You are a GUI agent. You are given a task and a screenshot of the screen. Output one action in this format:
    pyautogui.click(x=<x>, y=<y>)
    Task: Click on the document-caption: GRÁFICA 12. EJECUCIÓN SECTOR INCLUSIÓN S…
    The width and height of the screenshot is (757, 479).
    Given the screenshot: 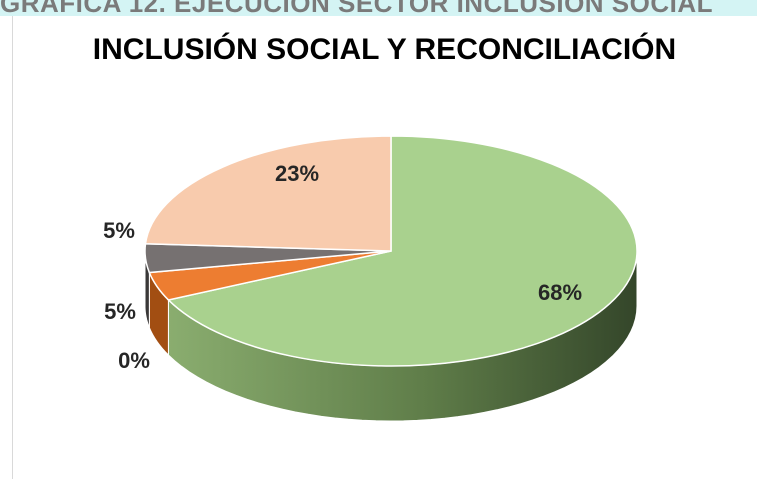 What is the action you would take?
    pyautogui.click(x=378, y=8)
    